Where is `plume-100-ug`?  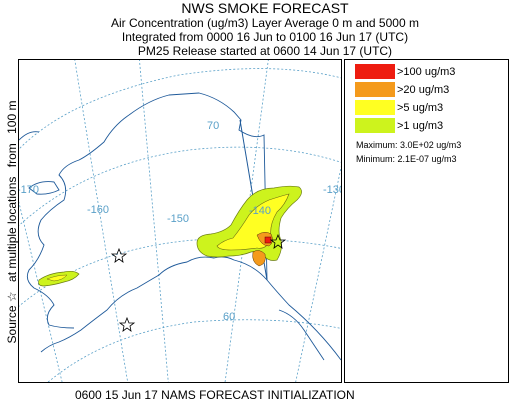 plume-100-ug is located at coordinates (268, 240).